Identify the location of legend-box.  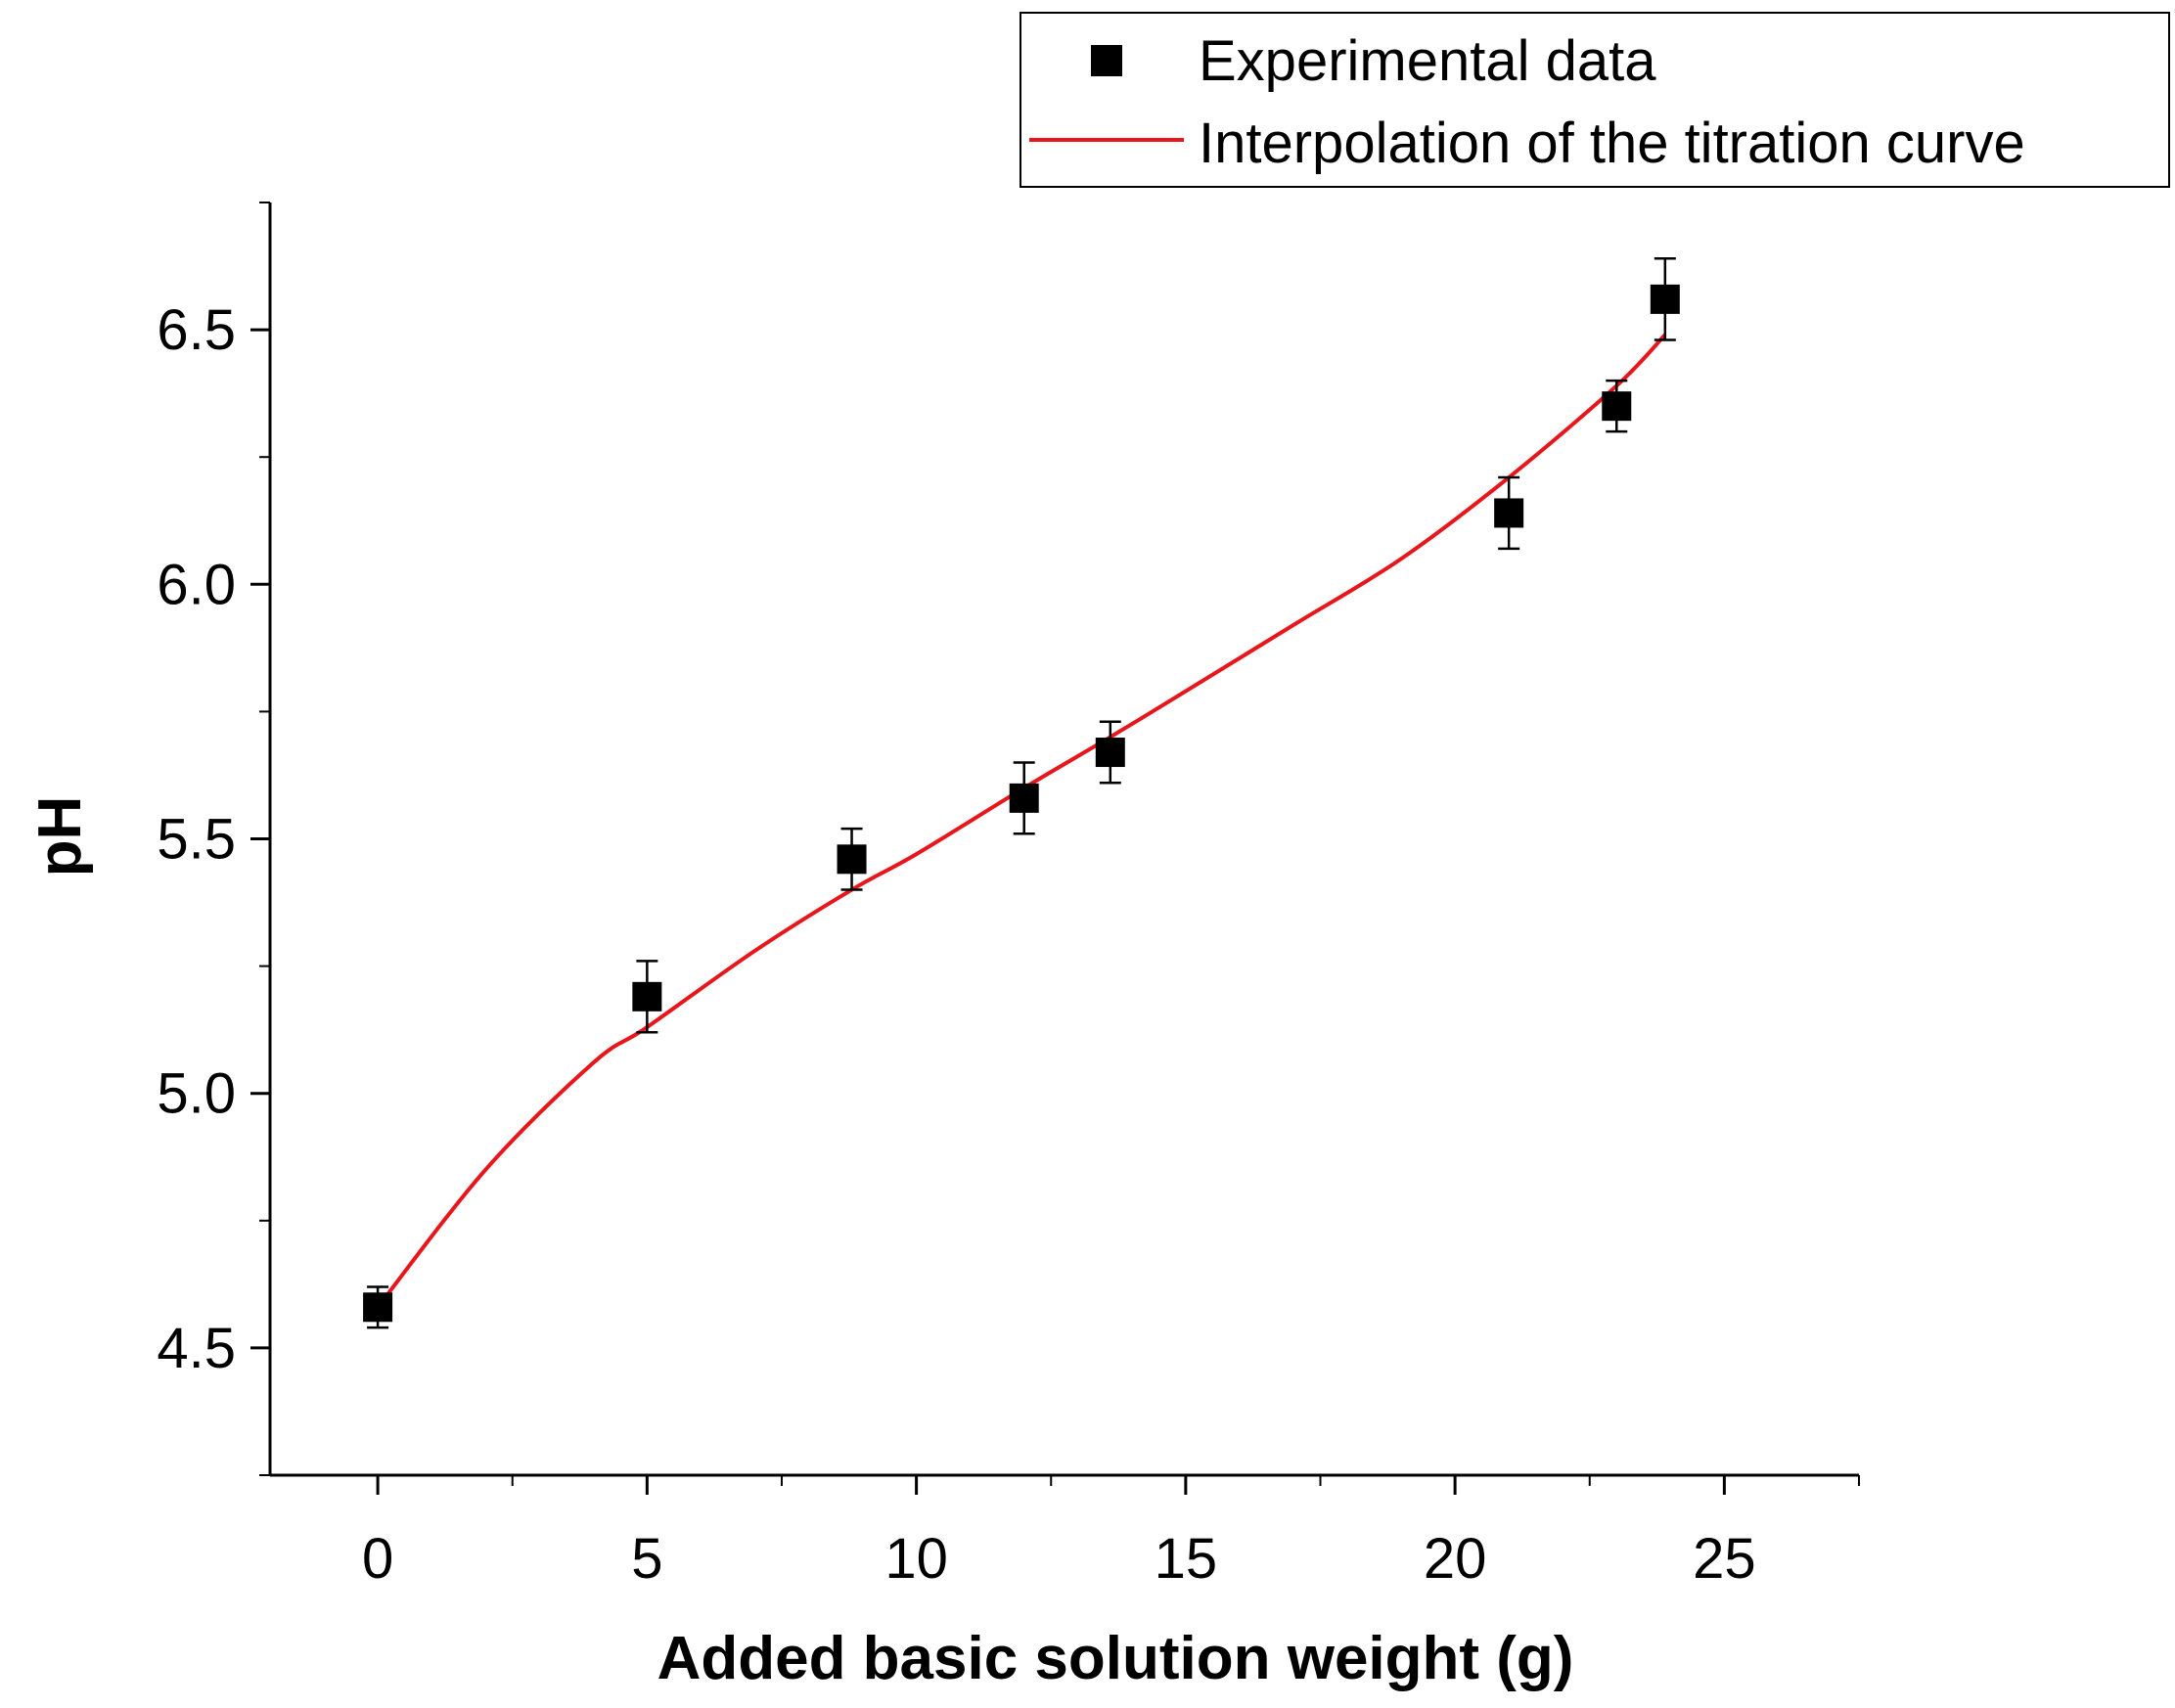
(1595, 100).